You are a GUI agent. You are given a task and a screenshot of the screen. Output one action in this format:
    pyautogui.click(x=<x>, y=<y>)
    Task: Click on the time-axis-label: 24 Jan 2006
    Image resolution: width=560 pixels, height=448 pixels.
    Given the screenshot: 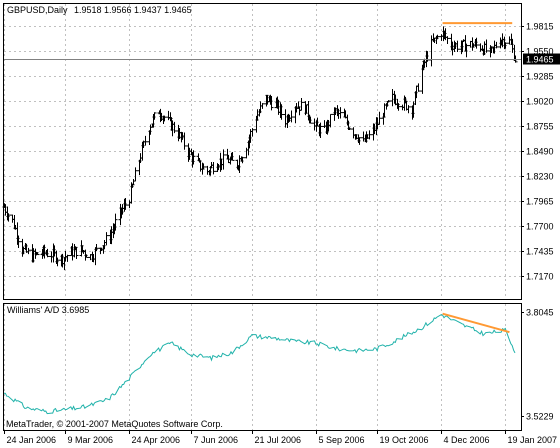 What is the action you would take?
    pyautogui.click(x=32, y=440)
    